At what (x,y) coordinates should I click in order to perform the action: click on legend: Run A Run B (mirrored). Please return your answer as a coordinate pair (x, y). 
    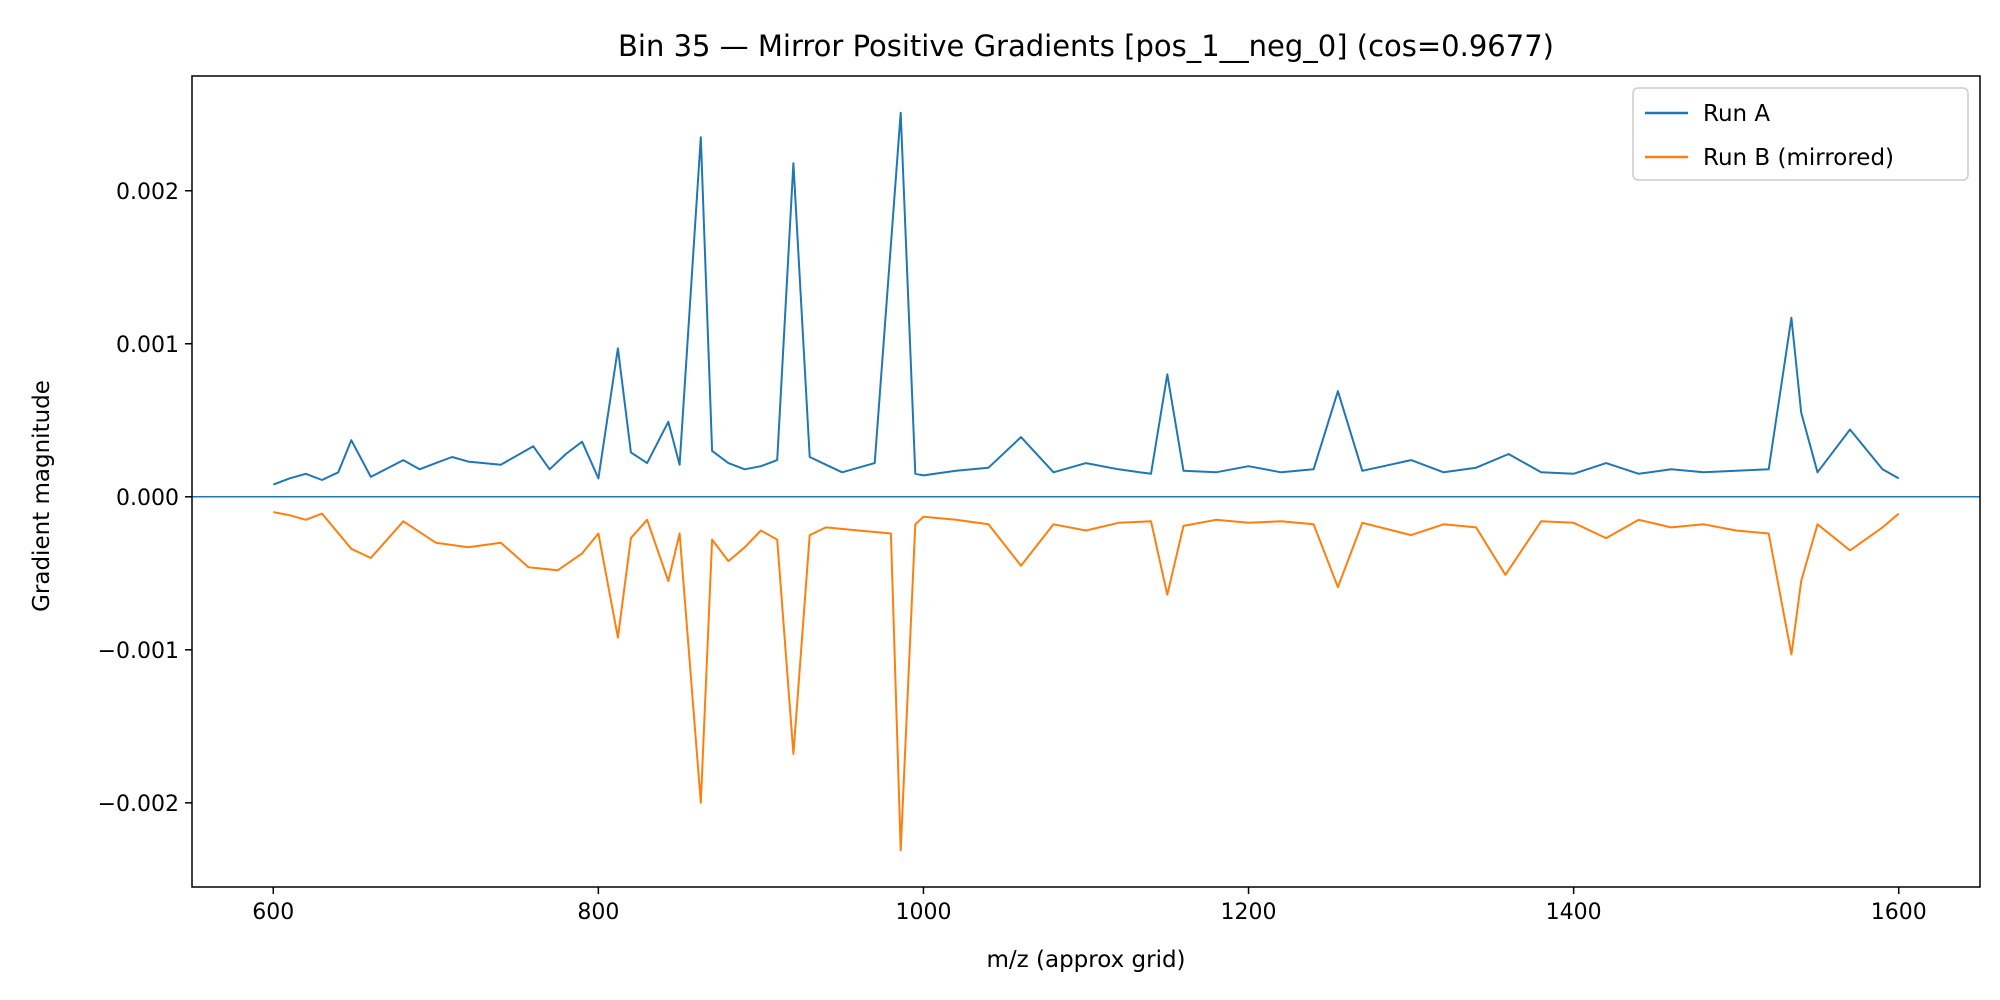
    Looking at the image, I should click on (1800, 134).